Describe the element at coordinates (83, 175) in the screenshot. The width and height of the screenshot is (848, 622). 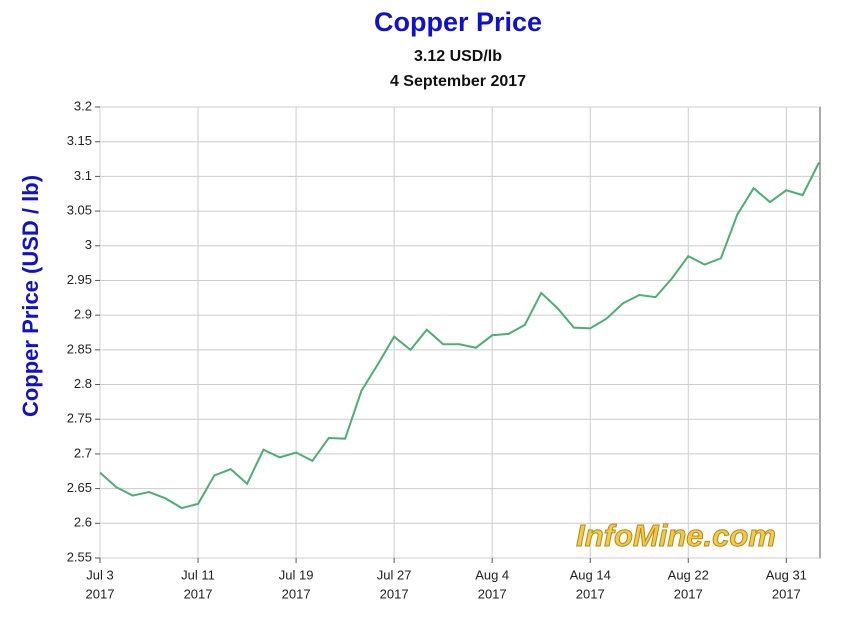
I see `y-tick-label: 3.1` at that location.